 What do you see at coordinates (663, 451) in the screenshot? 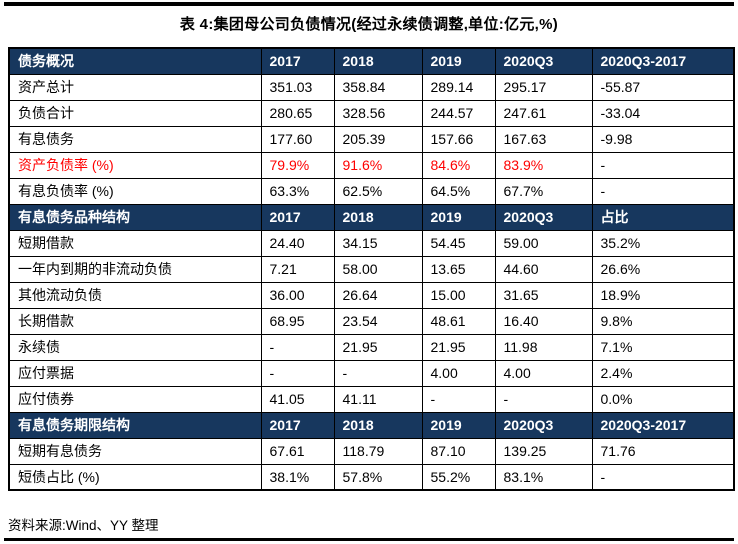
I see `value-cell: 71.76` at bounding box center [663, 451].